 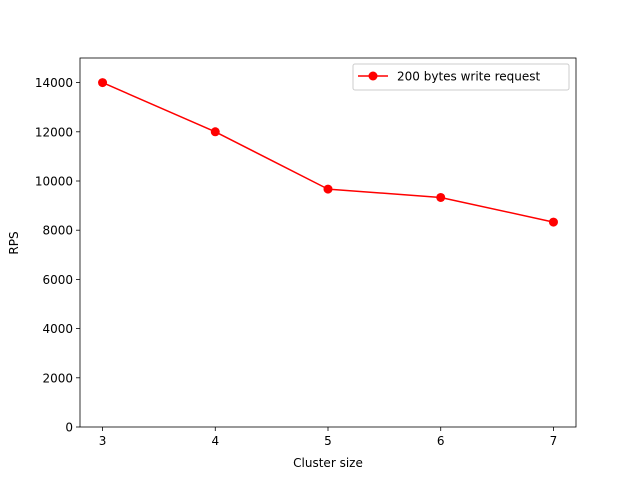 I want to click on x-axis-label: Cluster size, so click(x=328, y=463).